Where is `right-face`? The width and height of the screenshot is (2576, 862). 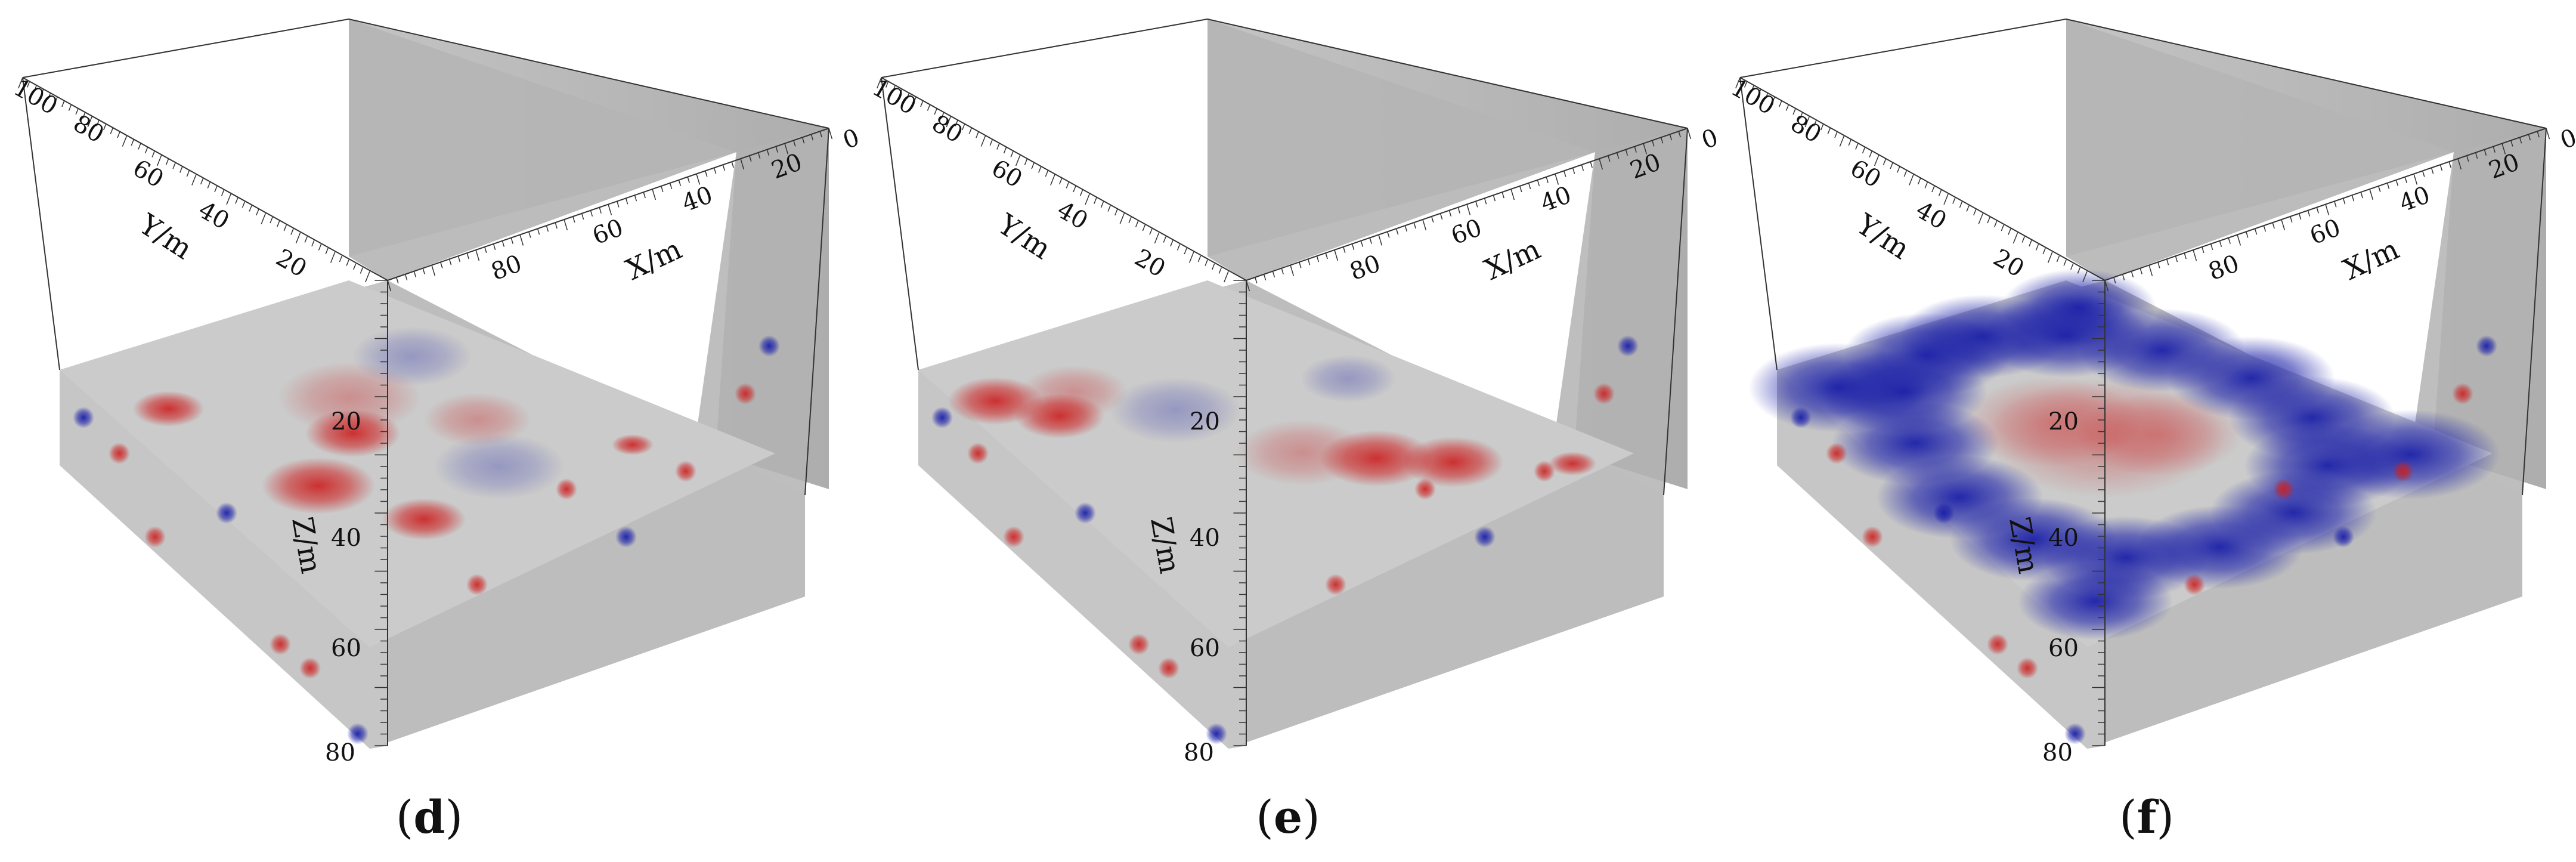
right-face is located at coordinates (761, 311).